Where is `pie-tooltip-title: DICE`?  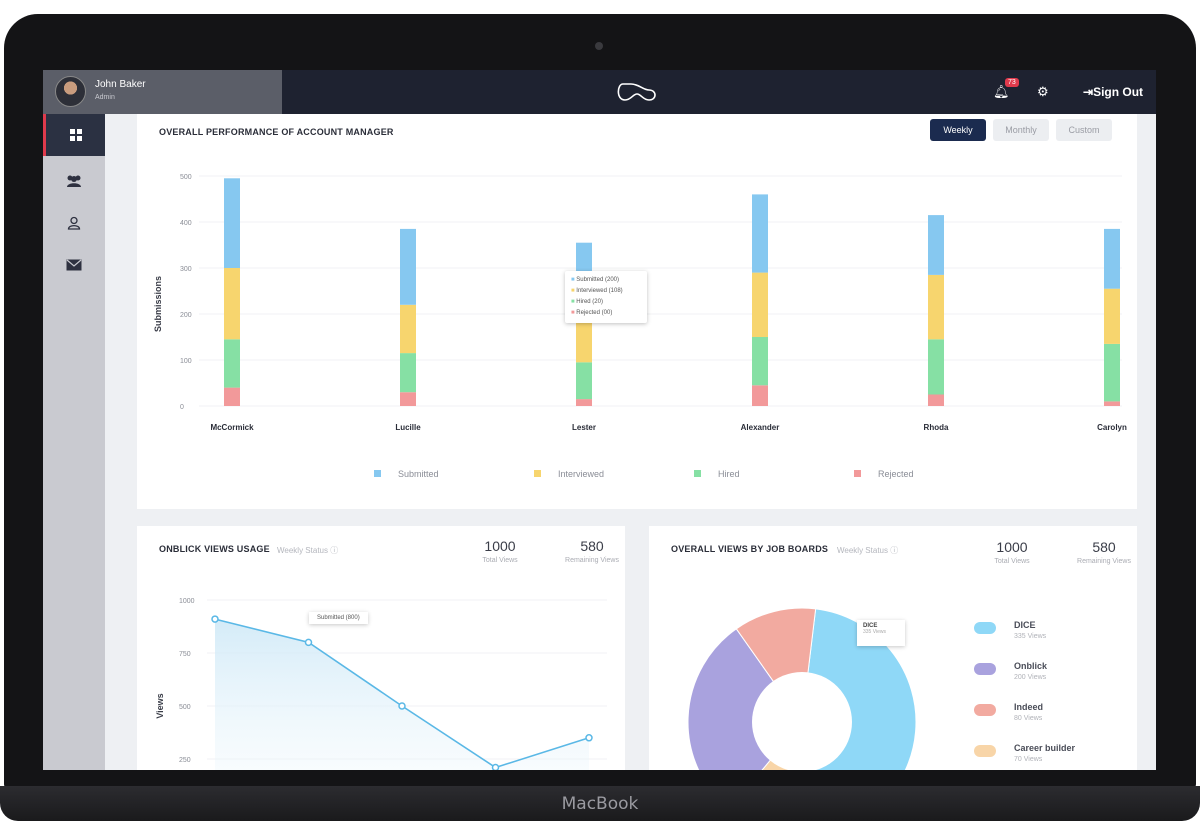 pie-tooltip-title: DICE is located at coordinates (870, 626).